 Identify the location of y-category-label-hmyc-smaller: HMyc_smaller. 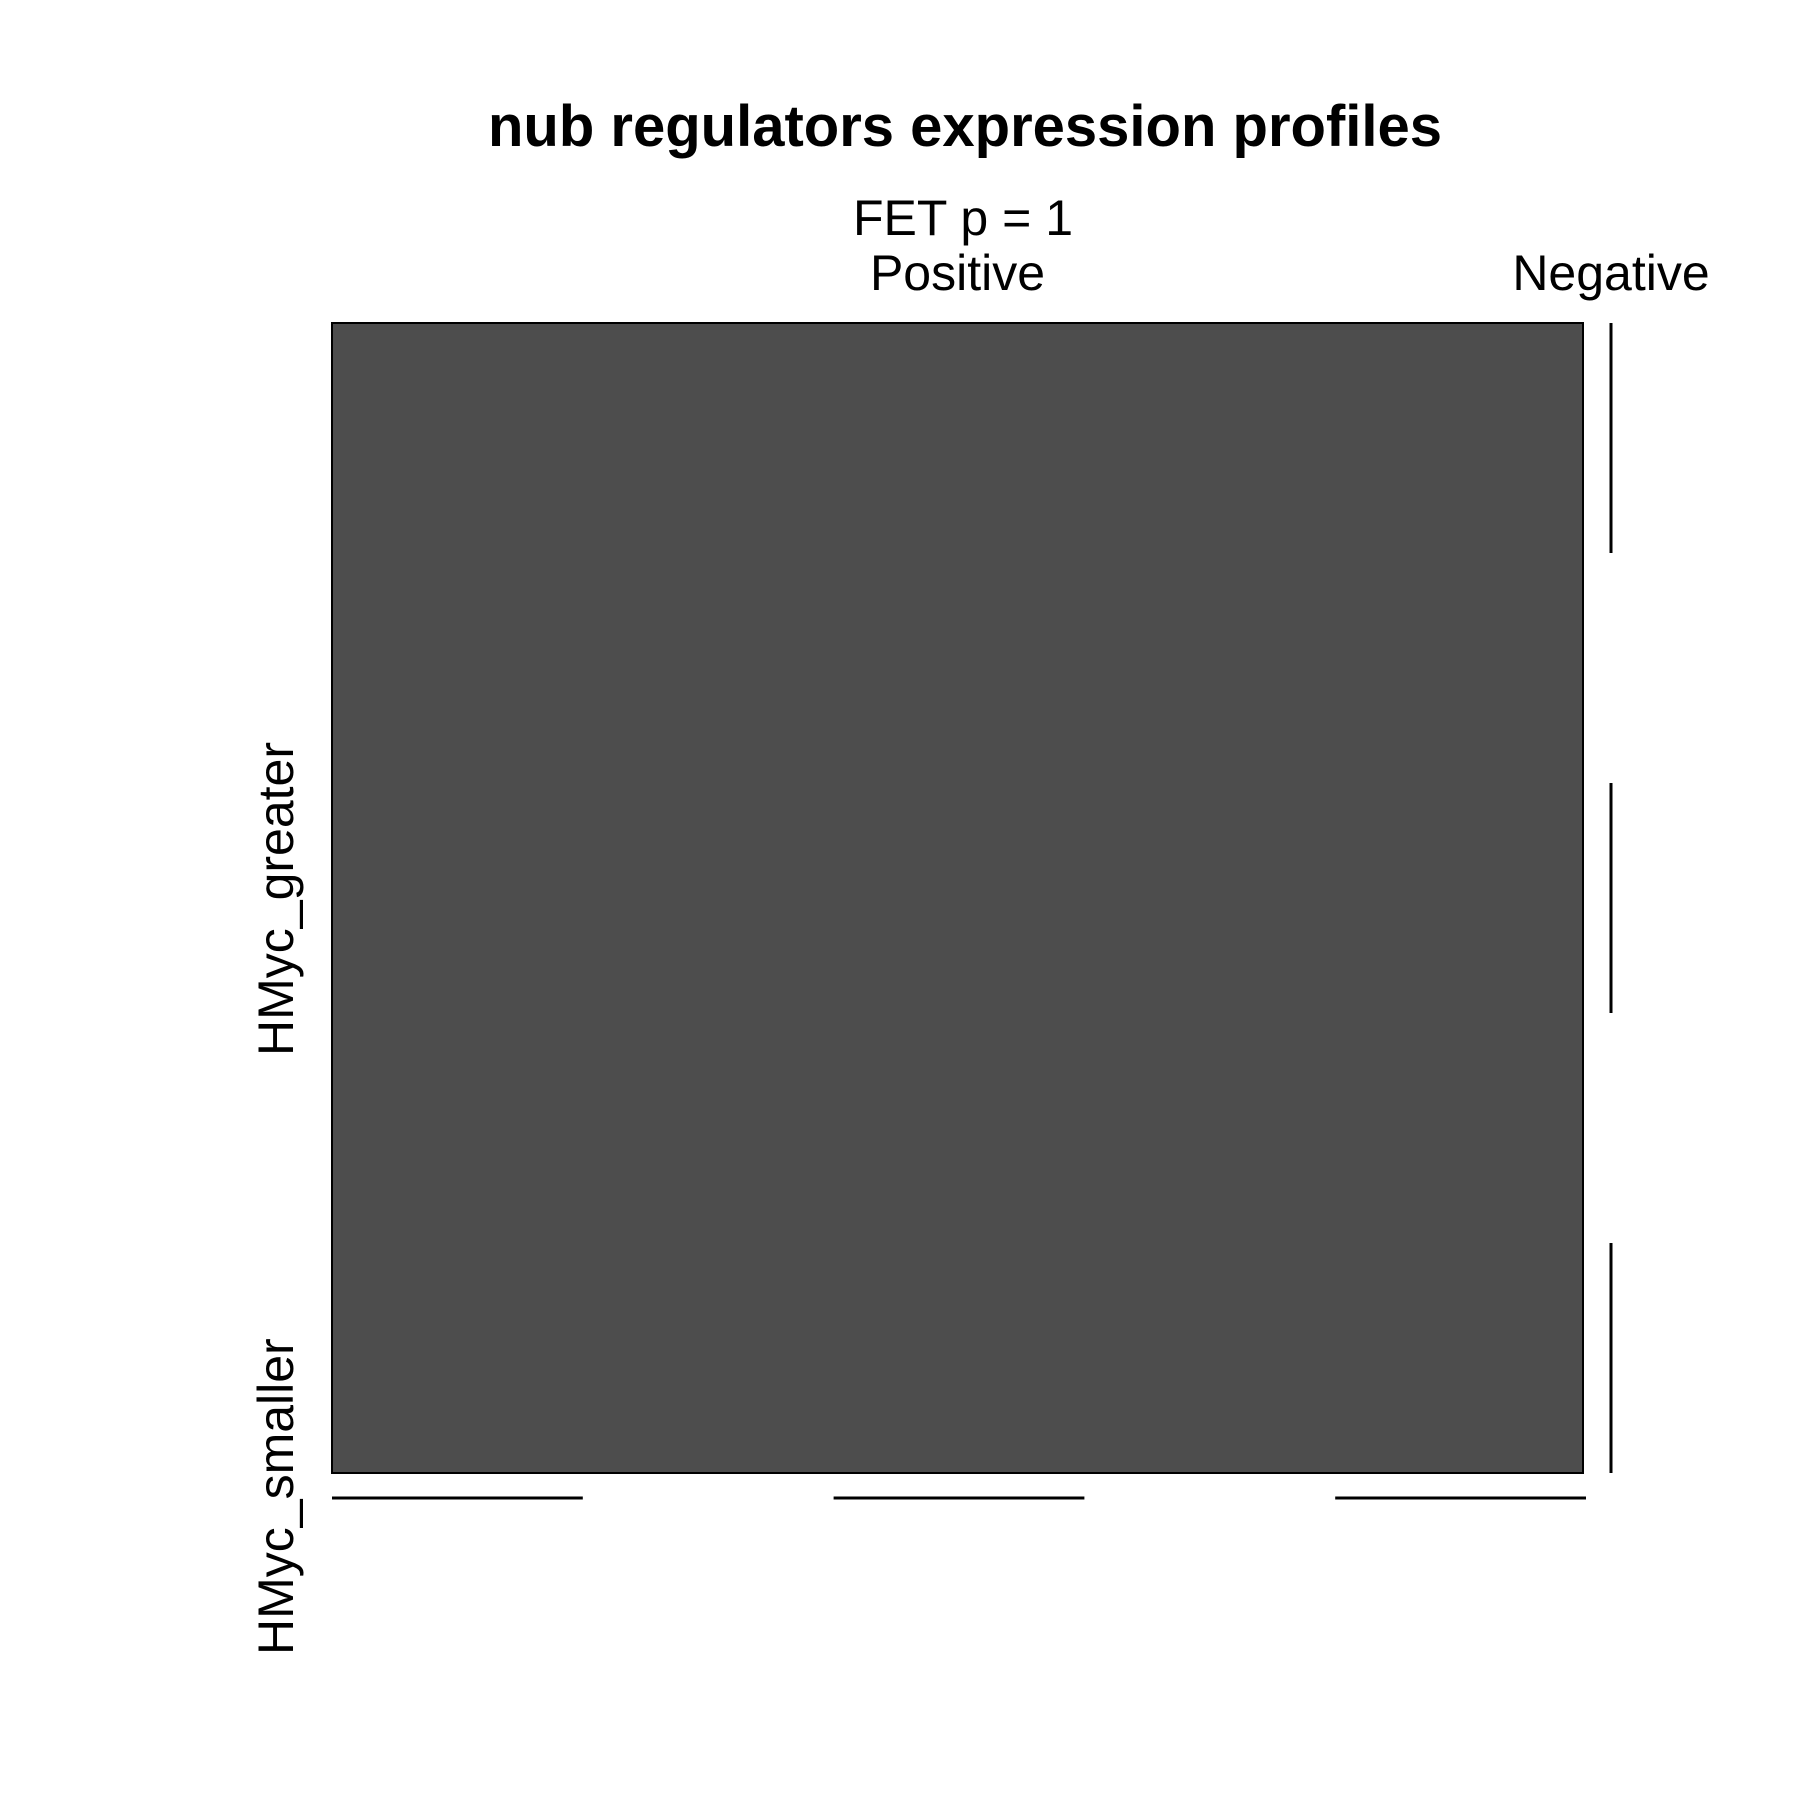
(276, 1496).